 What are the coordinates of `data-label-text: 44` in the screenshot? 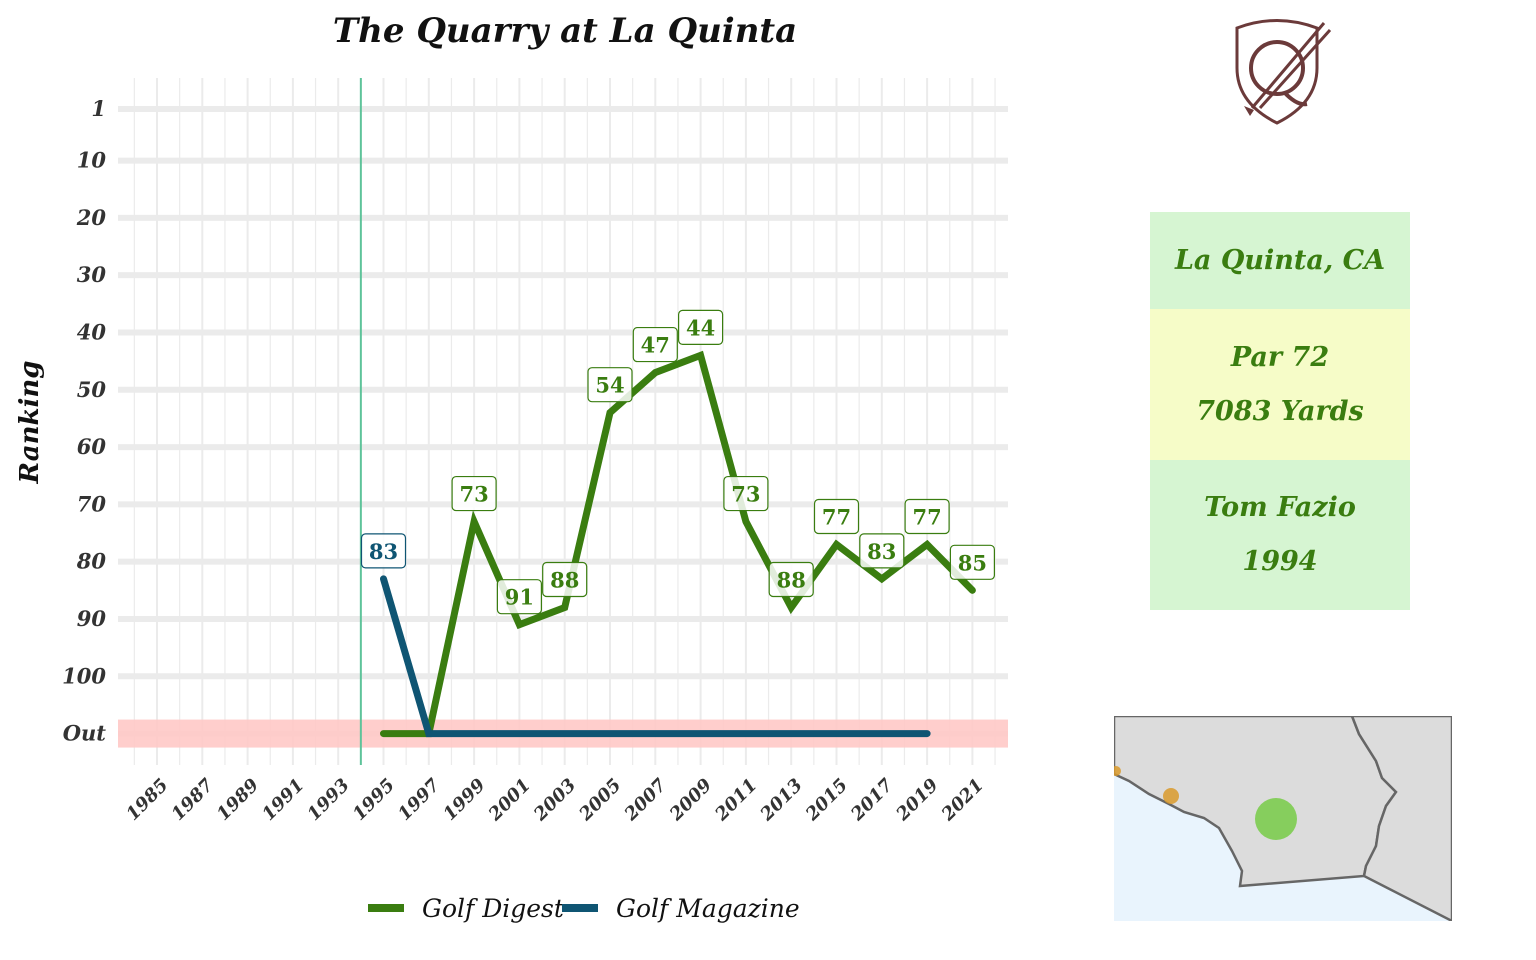 It's located at (700, 327).